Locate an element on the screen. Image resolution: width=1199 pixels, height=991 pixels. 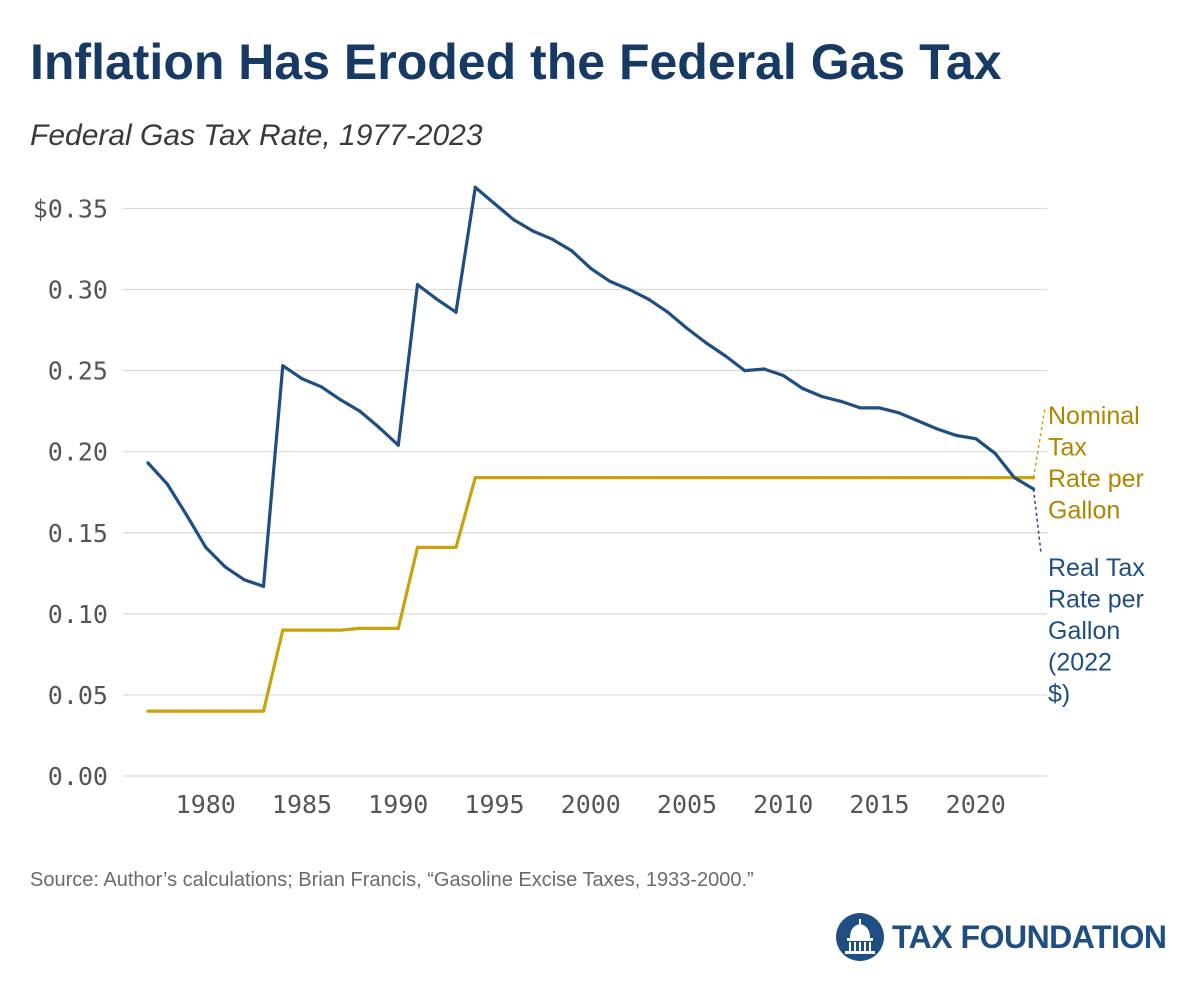
legend-line: Real Tax is located at coordinates (1096, 568).